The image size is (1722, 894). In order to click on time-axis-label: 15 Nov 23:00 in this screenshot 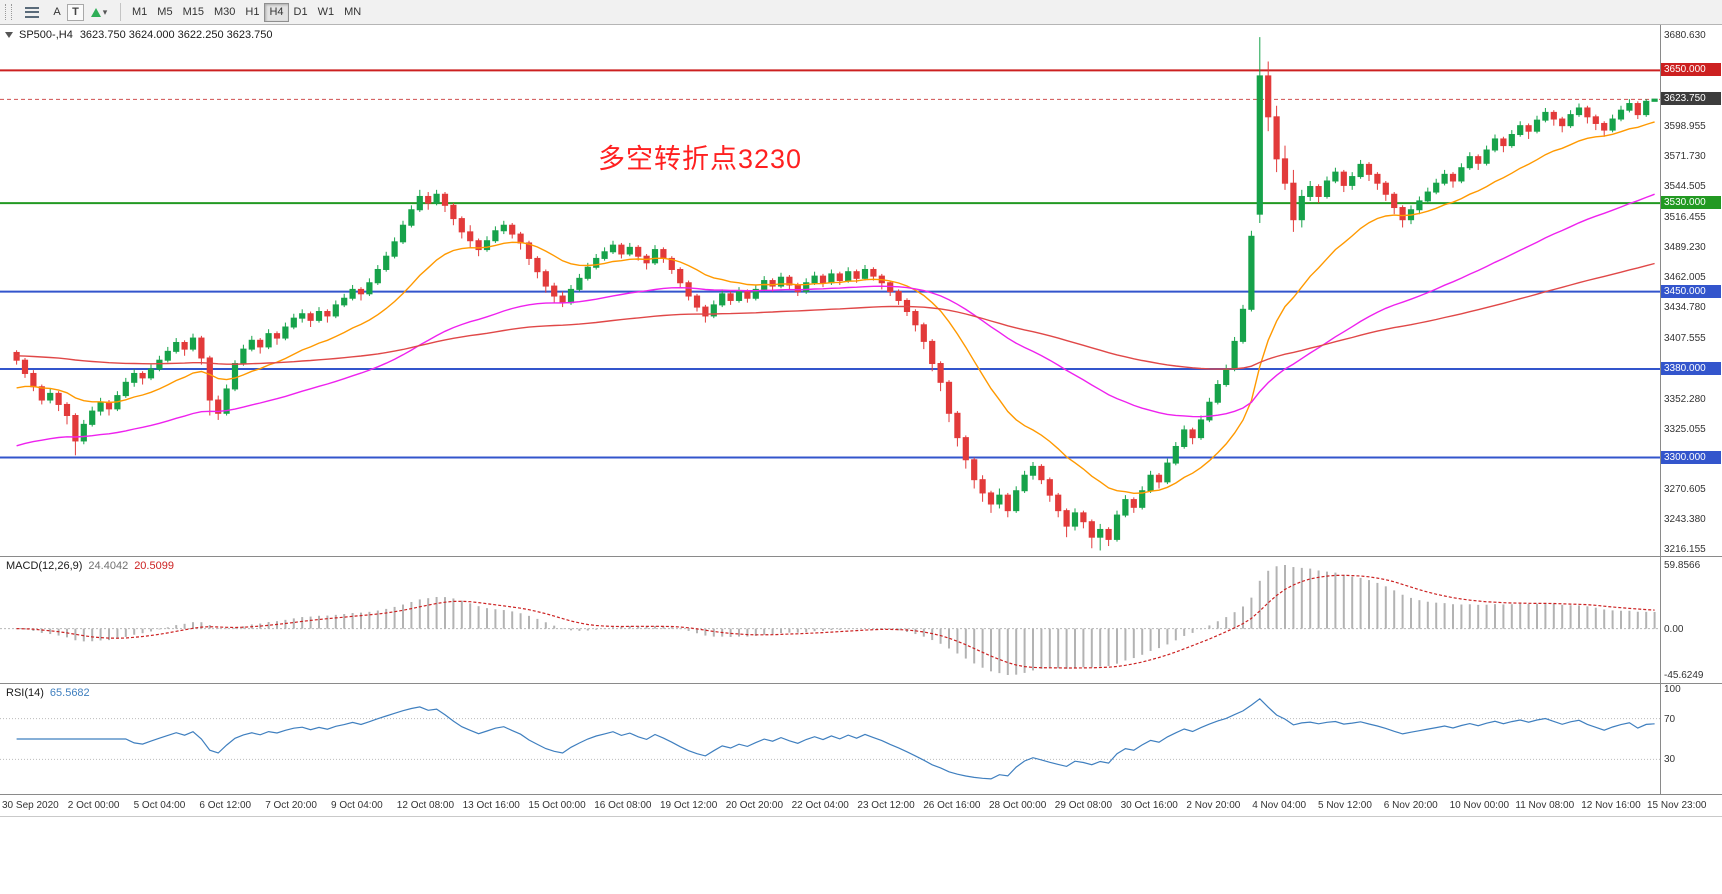, I will do `click(1677, 805)`.